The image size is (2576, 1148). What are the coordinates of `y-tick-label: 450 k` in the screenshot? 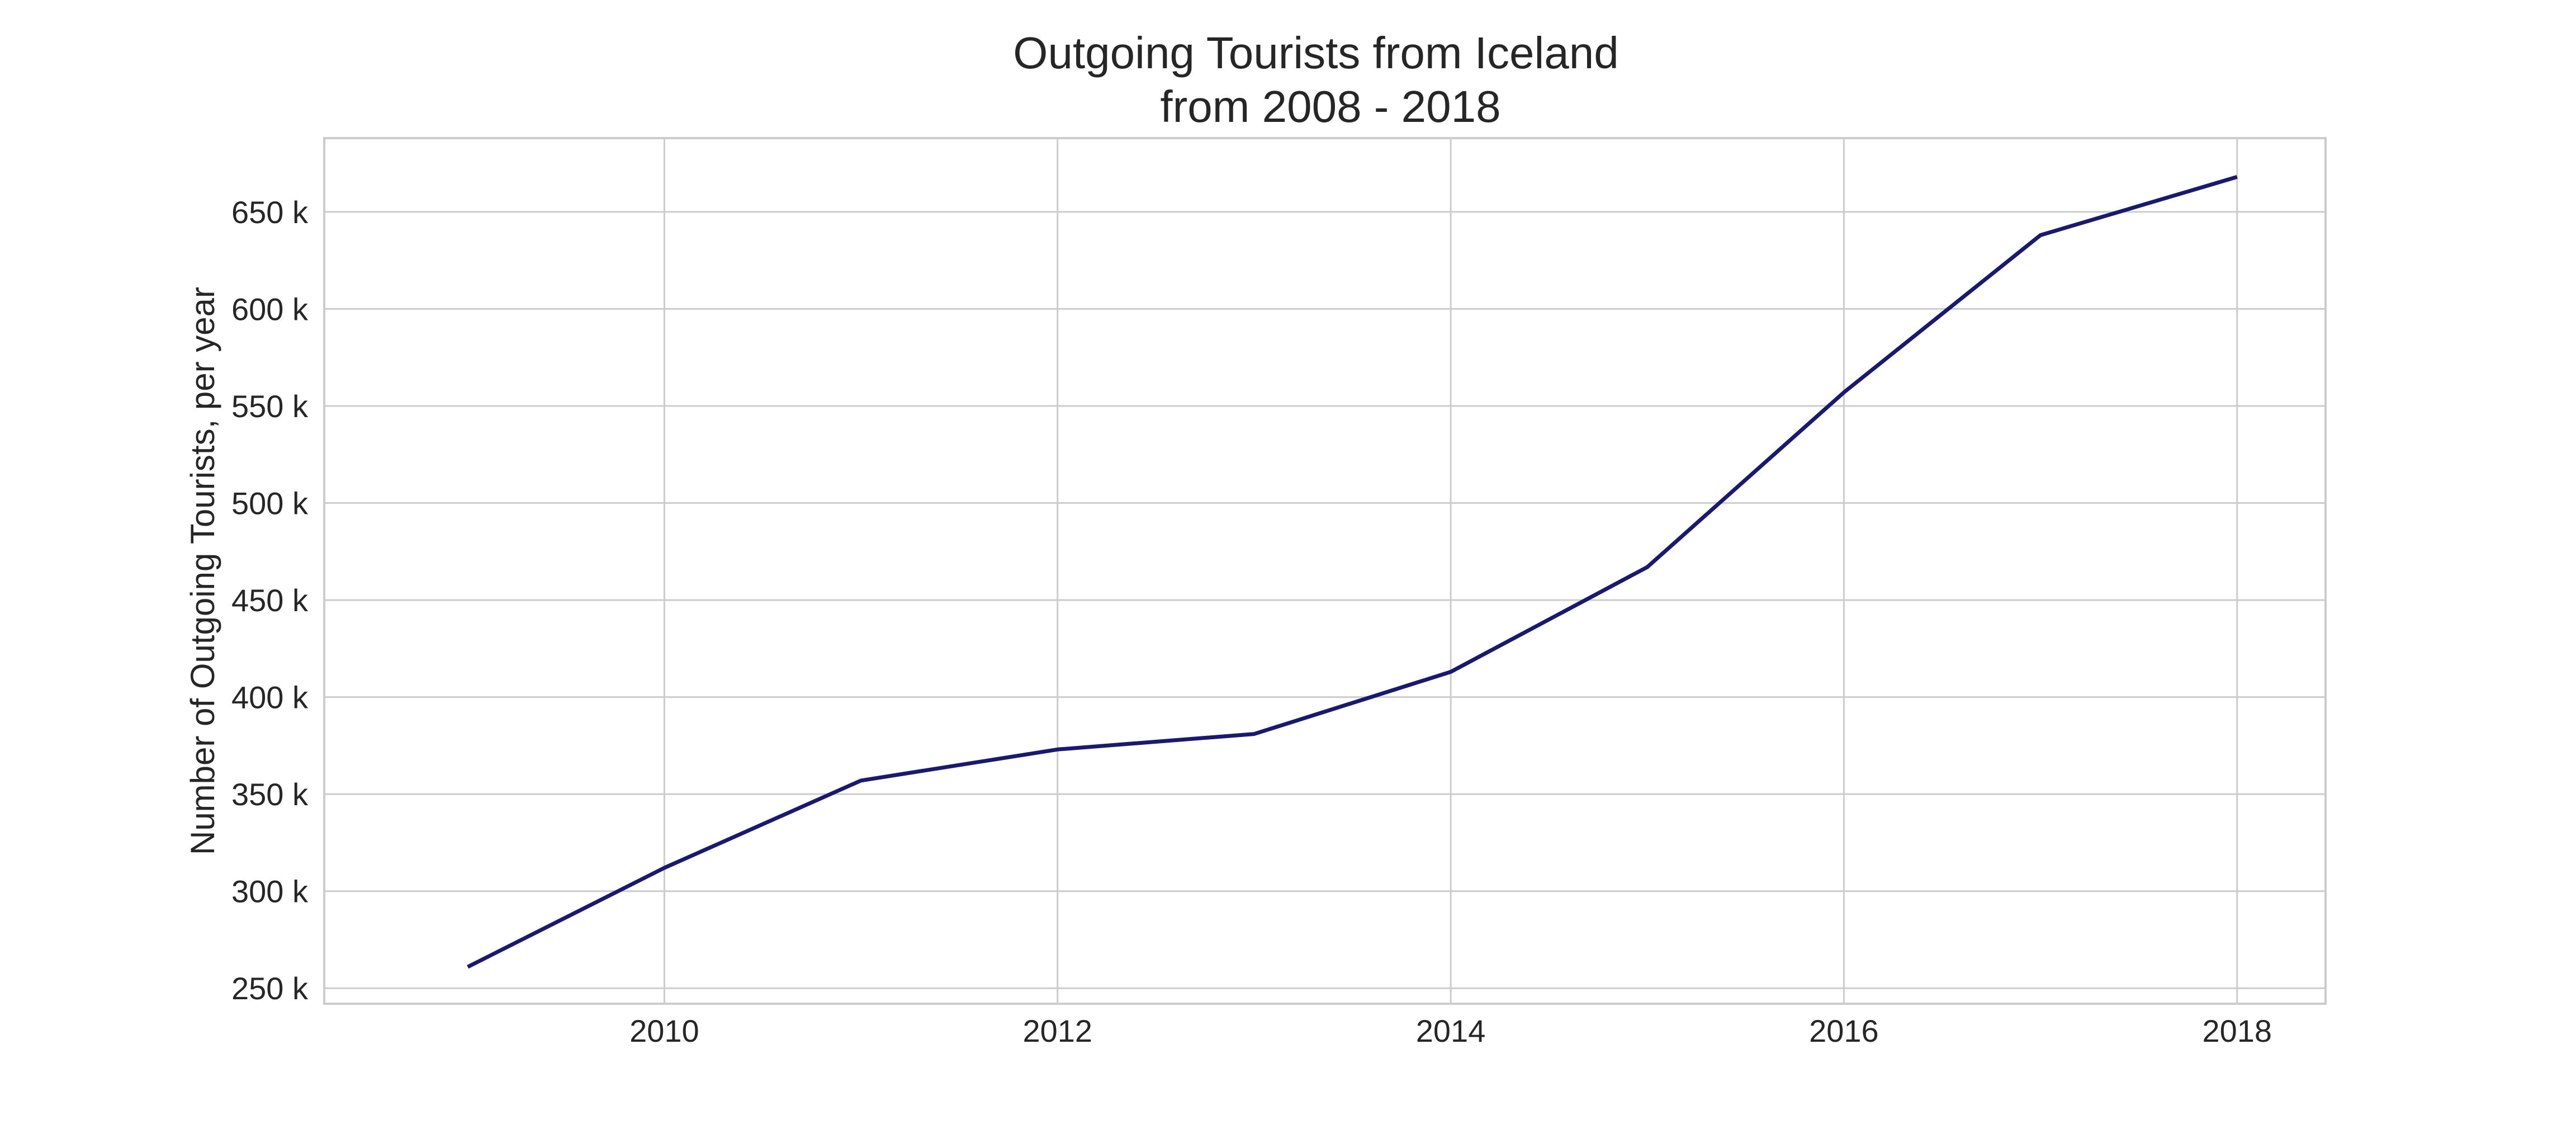 It's located at (270, 600).